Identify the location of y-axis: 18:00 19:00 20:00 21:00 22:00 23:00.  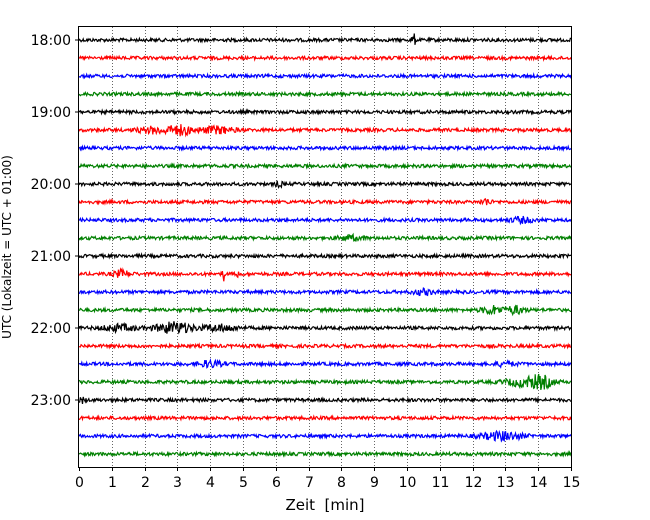
(55, 221).